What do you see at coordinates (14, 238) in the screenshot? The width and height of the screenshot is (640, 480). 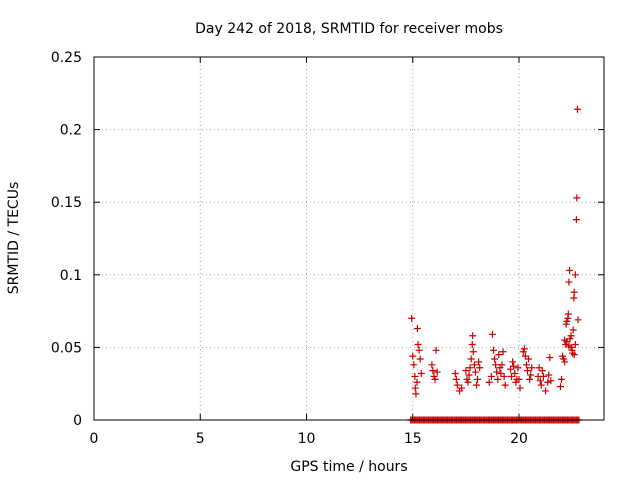 I see `y-axis-label: SRMTID / TECUs` at bounding box center [14, 238].